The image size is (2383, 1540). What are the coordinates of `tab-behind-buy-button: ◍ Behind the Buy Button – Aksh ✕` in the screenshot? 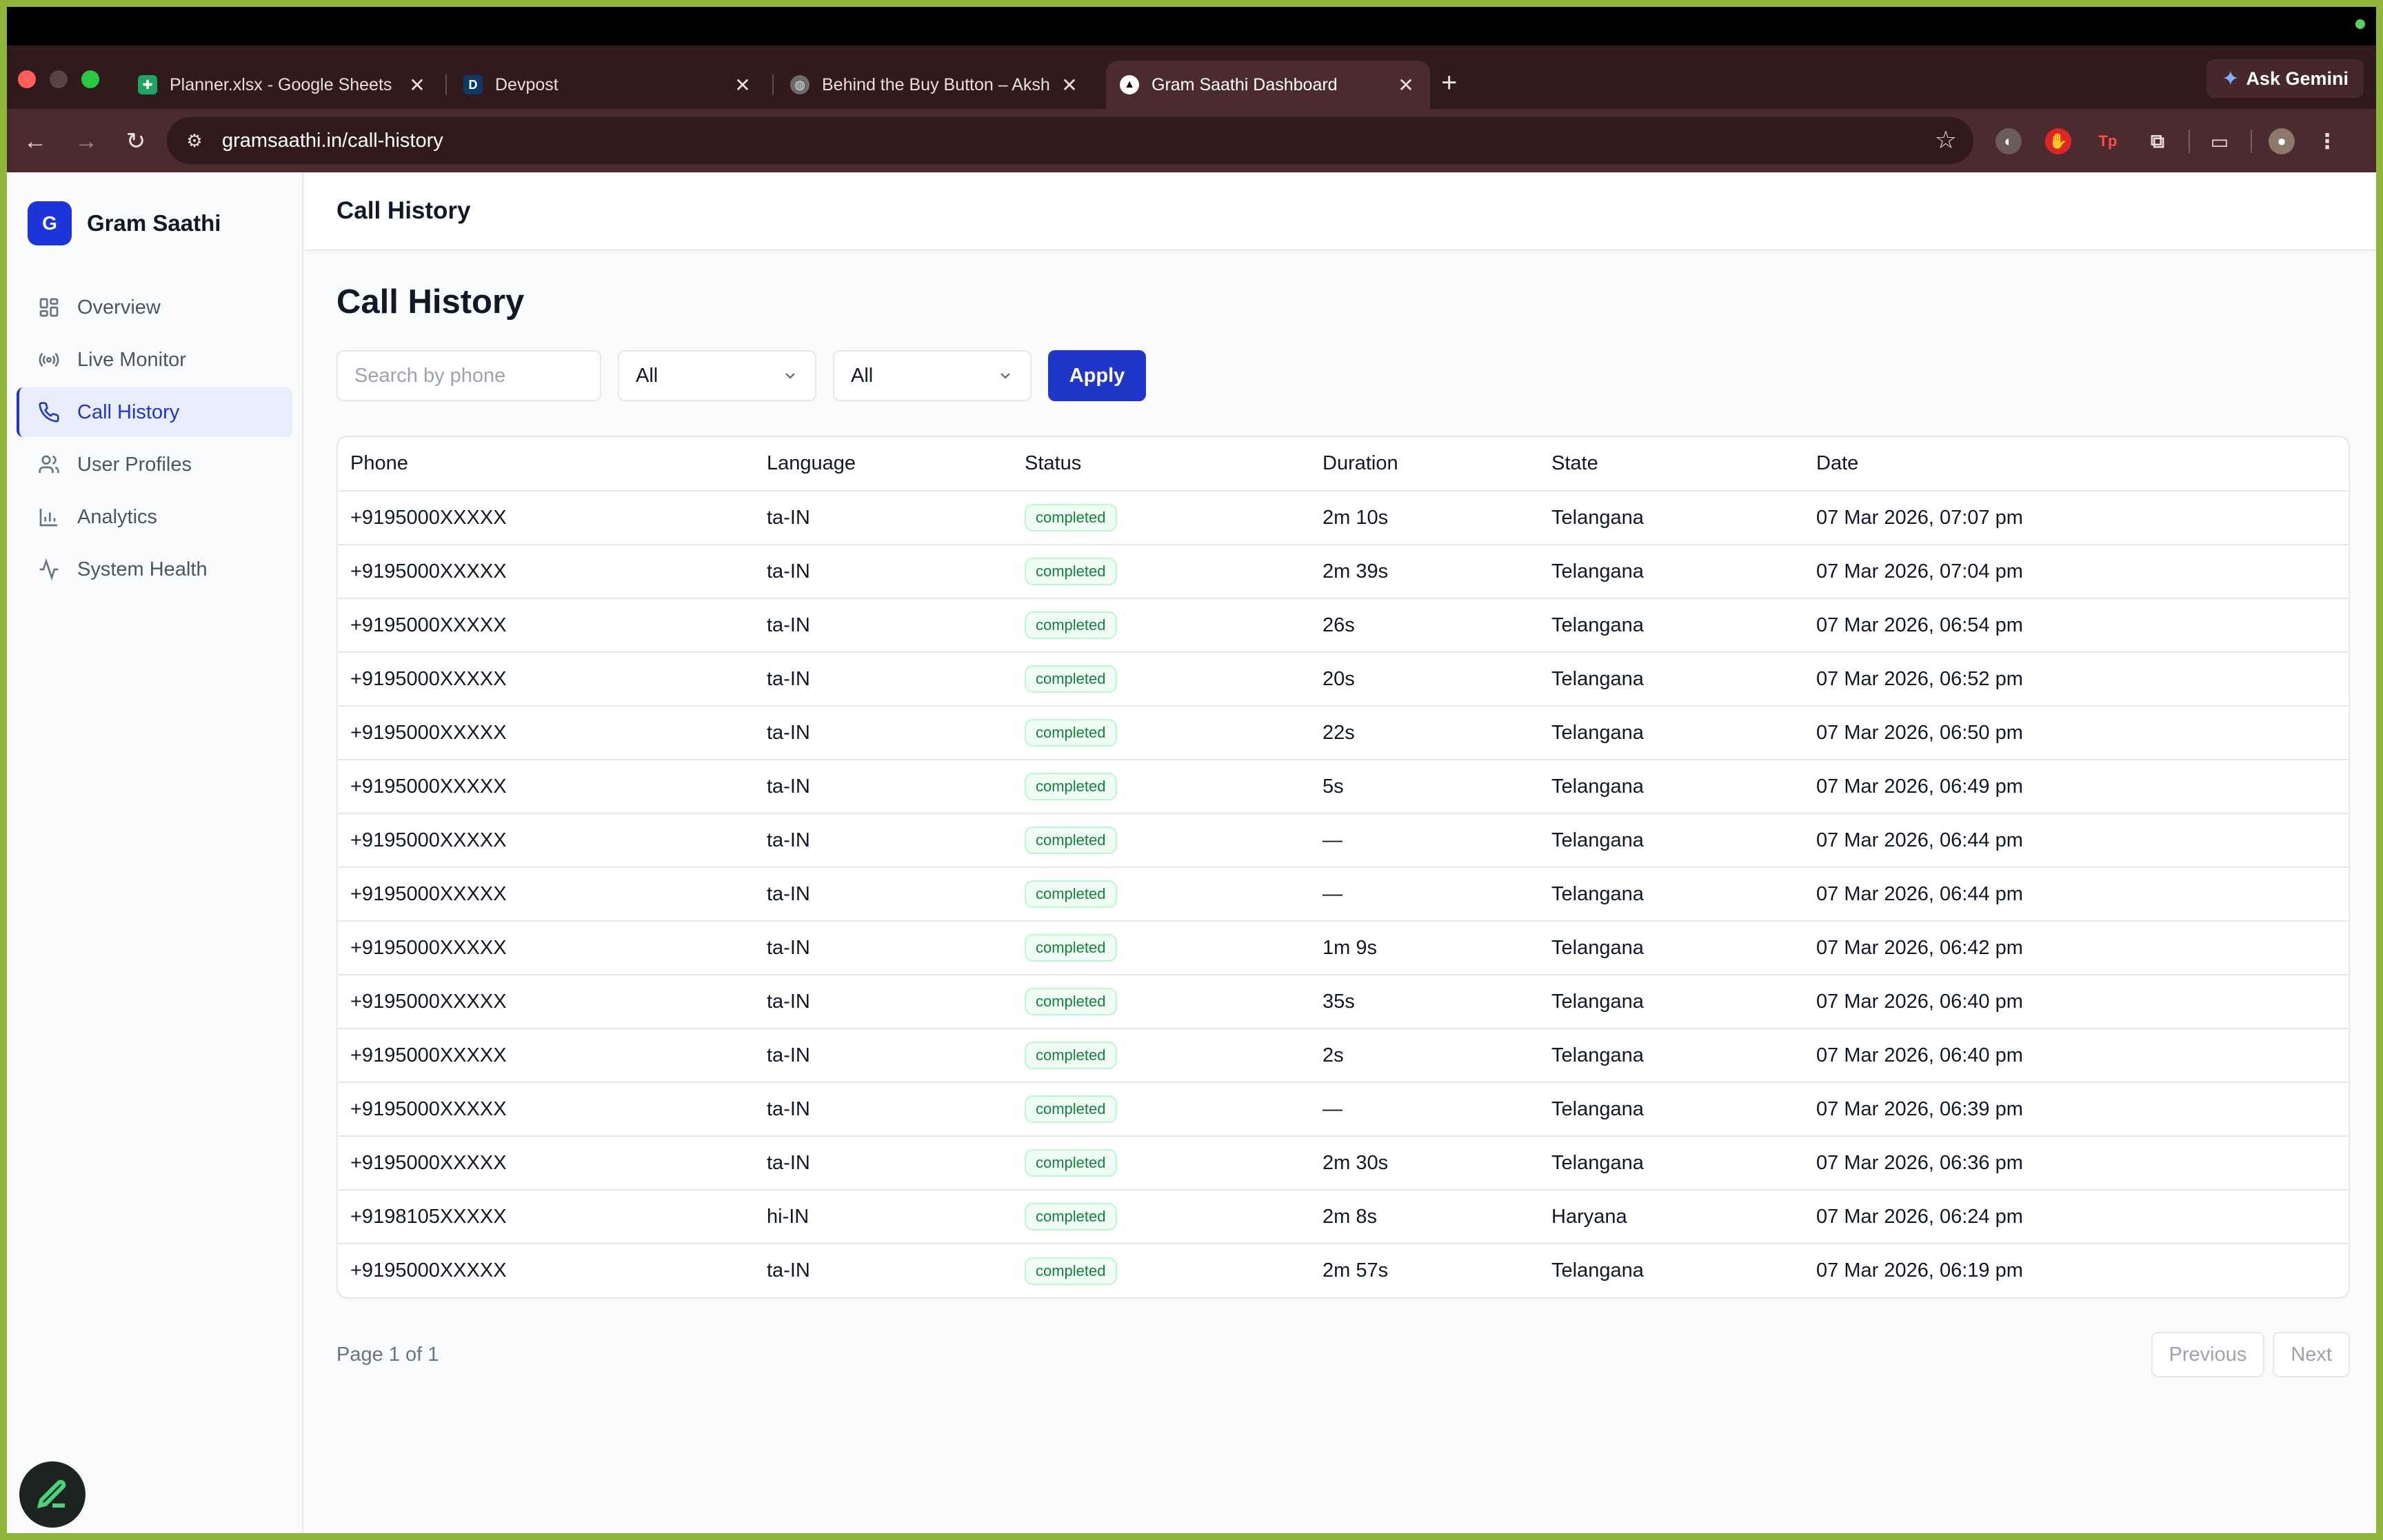 It's located at (935, 85).